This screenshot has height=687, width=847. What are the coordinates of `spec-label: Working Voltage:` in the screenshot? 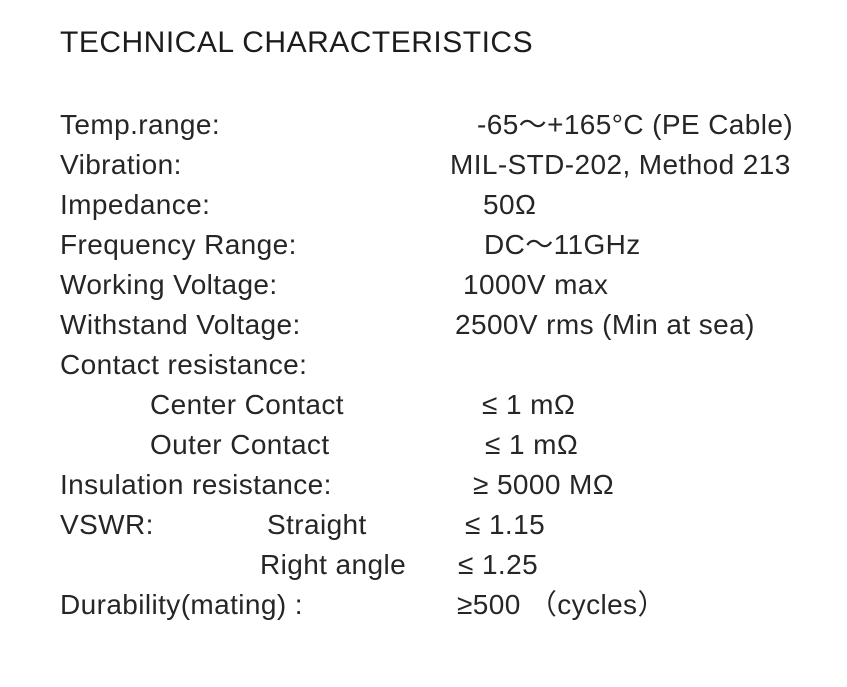 It's located at (169, 284).